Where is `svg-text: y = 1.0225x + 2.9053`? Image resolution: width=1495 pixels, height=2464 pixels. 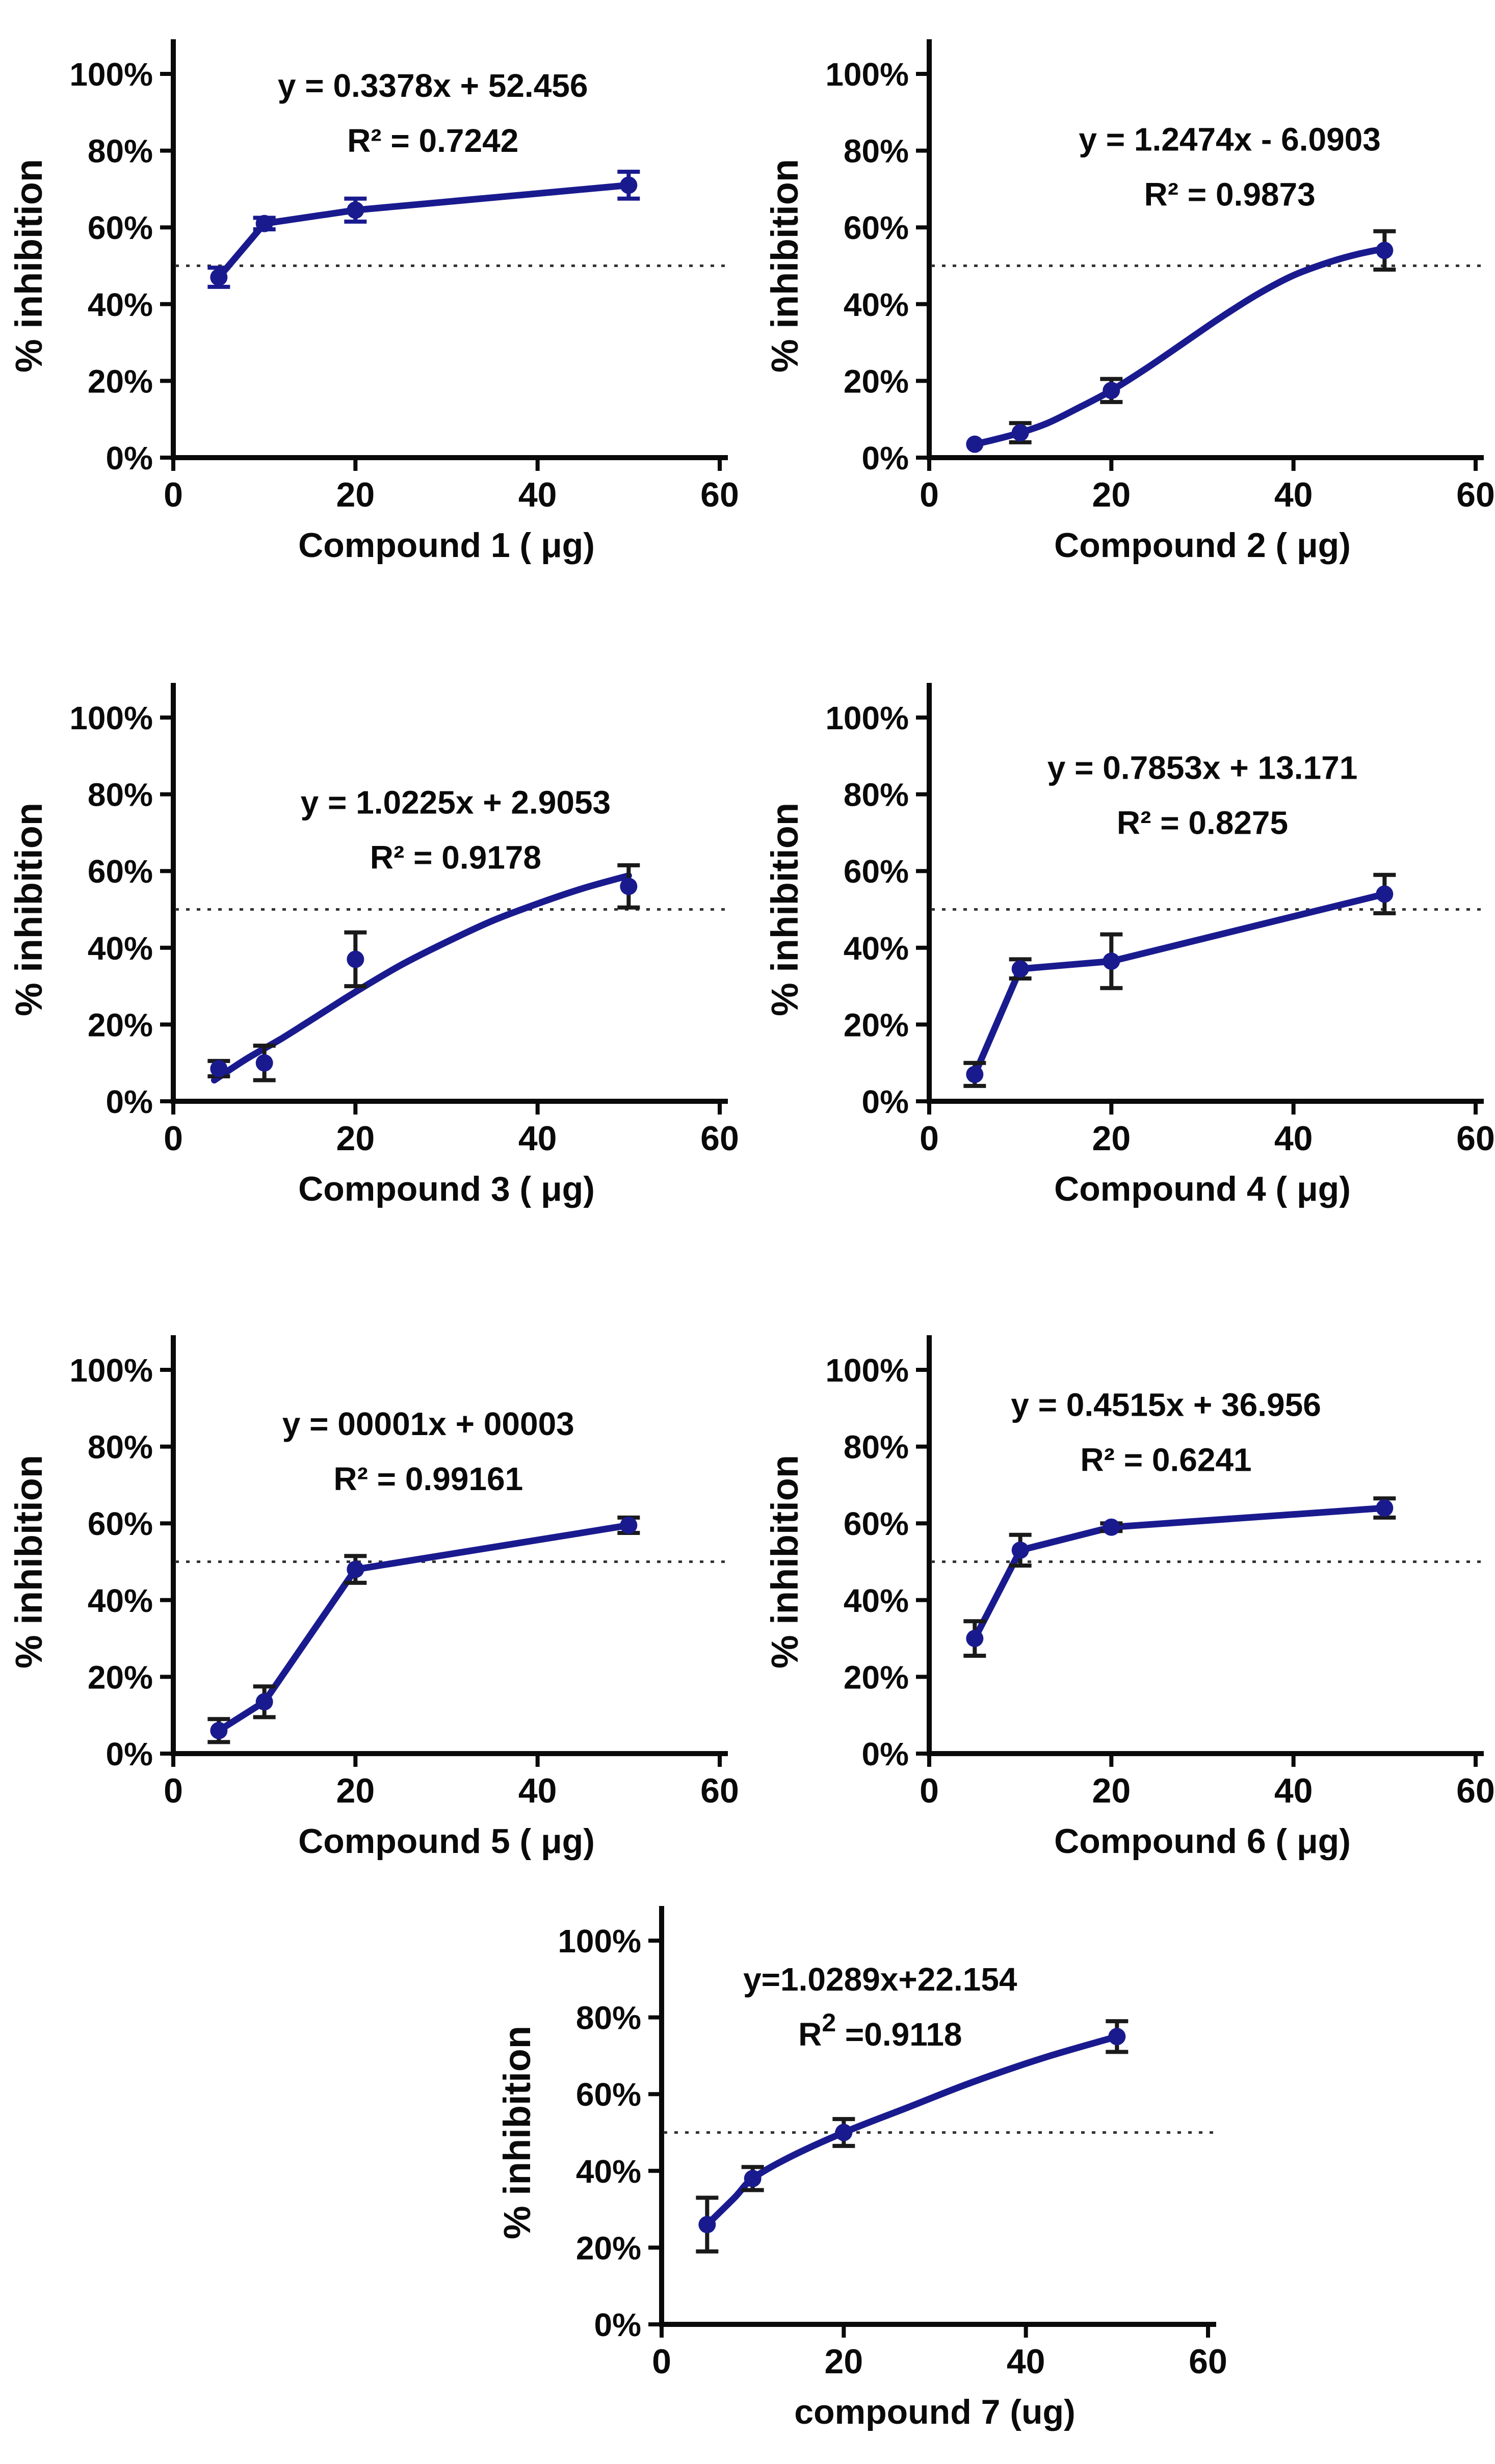
svg-text: y = 1.0225x + 2.9053 is located at coordinates (456, 802).